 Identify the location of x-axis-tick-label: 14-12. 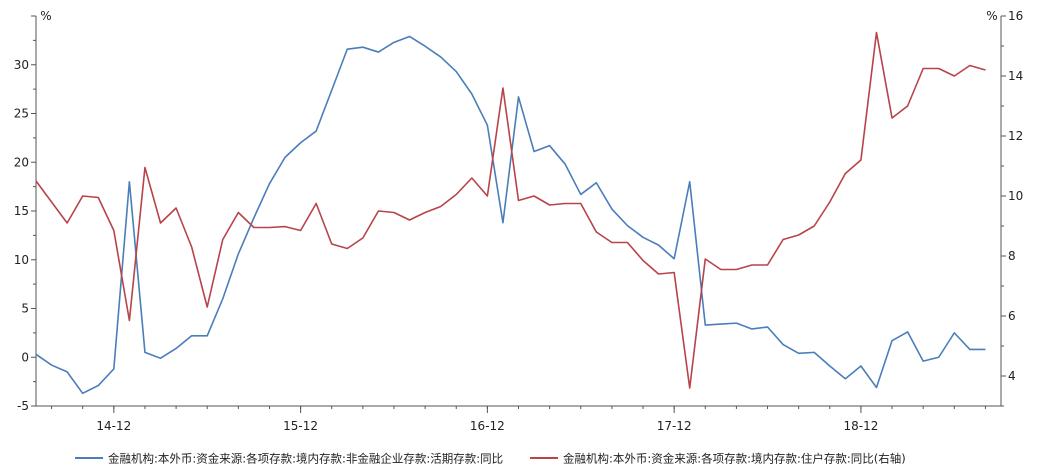
(113, 426).